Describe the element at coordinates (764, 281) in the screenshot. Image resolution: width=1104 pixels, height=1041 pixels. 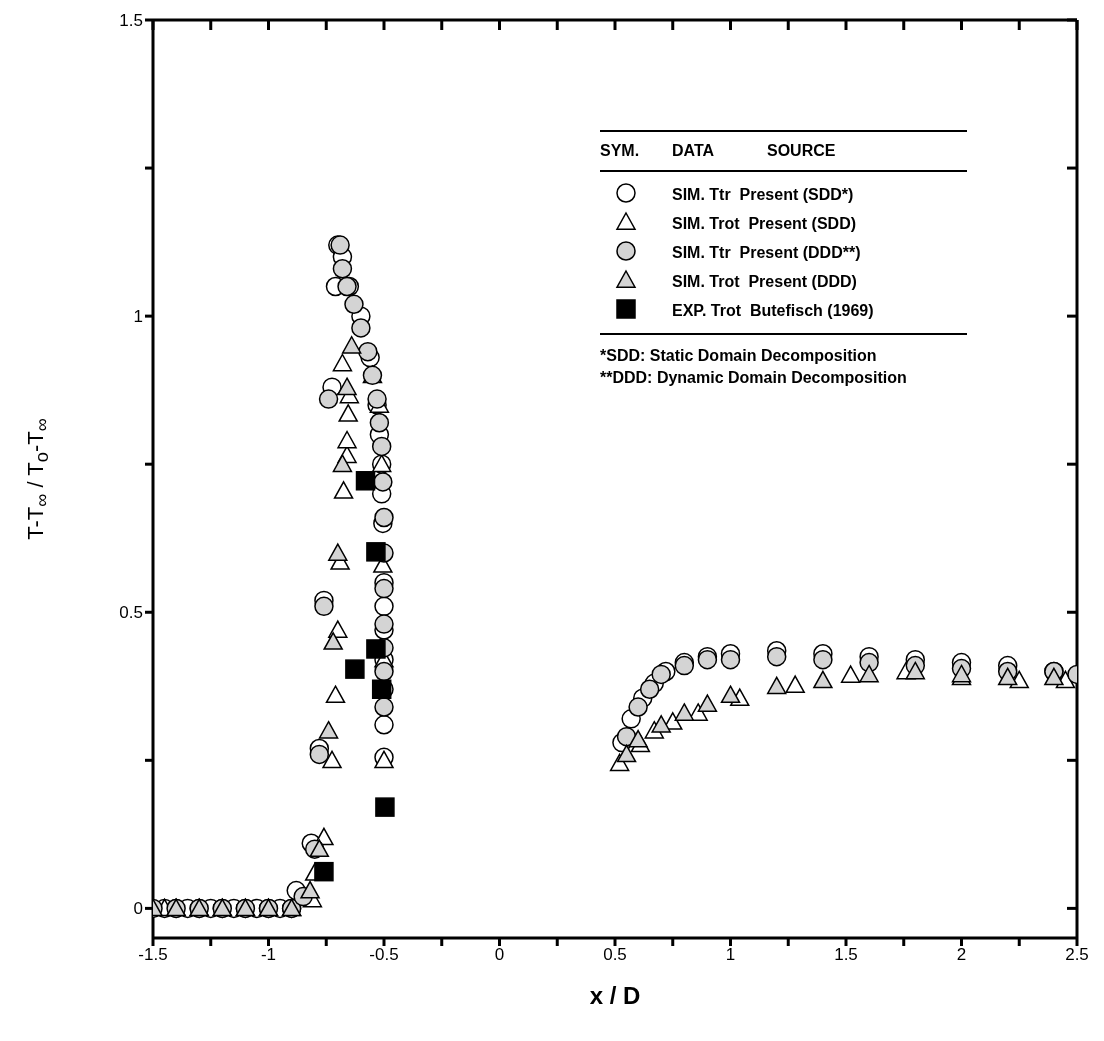
I see `legend-label: SIM. Trot Present (DDD)` at that location.